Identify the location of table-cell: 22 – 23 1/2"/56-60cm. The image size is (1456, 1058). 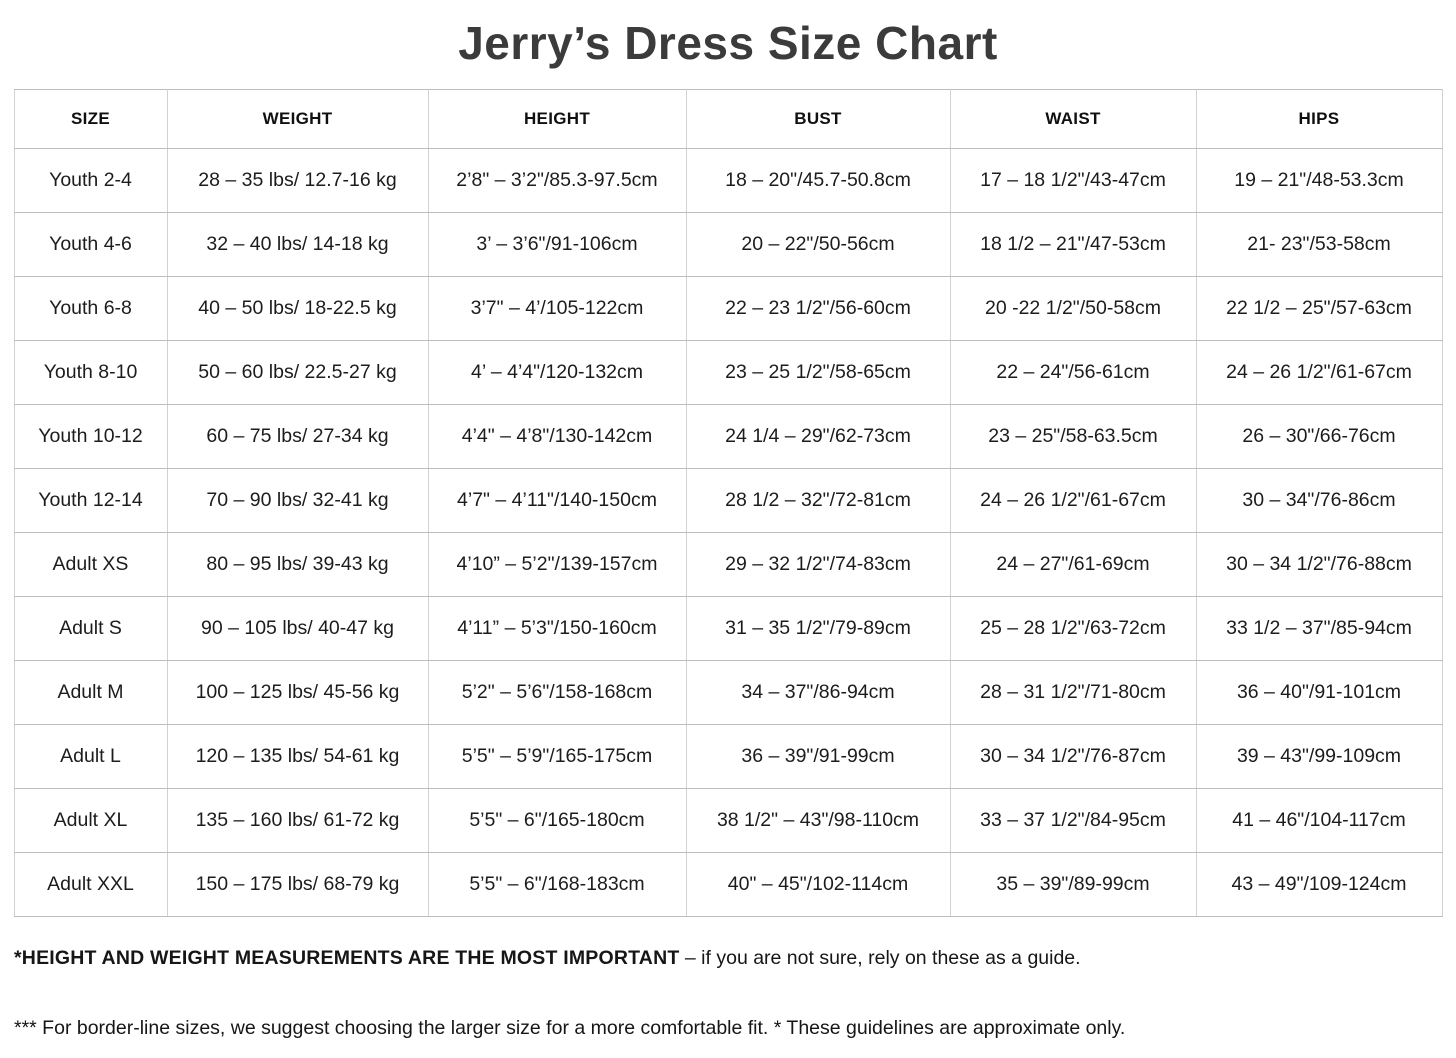
(818, 308).